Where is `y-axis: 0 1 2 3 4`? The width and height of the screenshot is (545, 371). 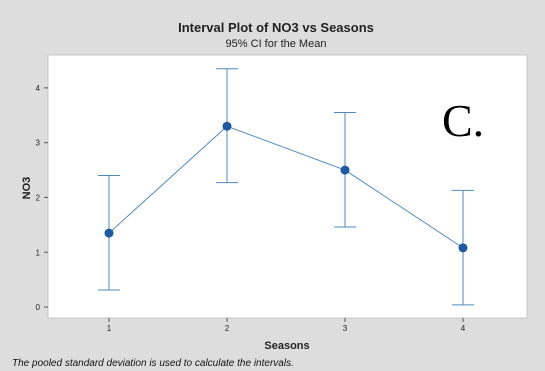
y-axis: 0 1 2 3 4 is located at coordinates (42, 198).